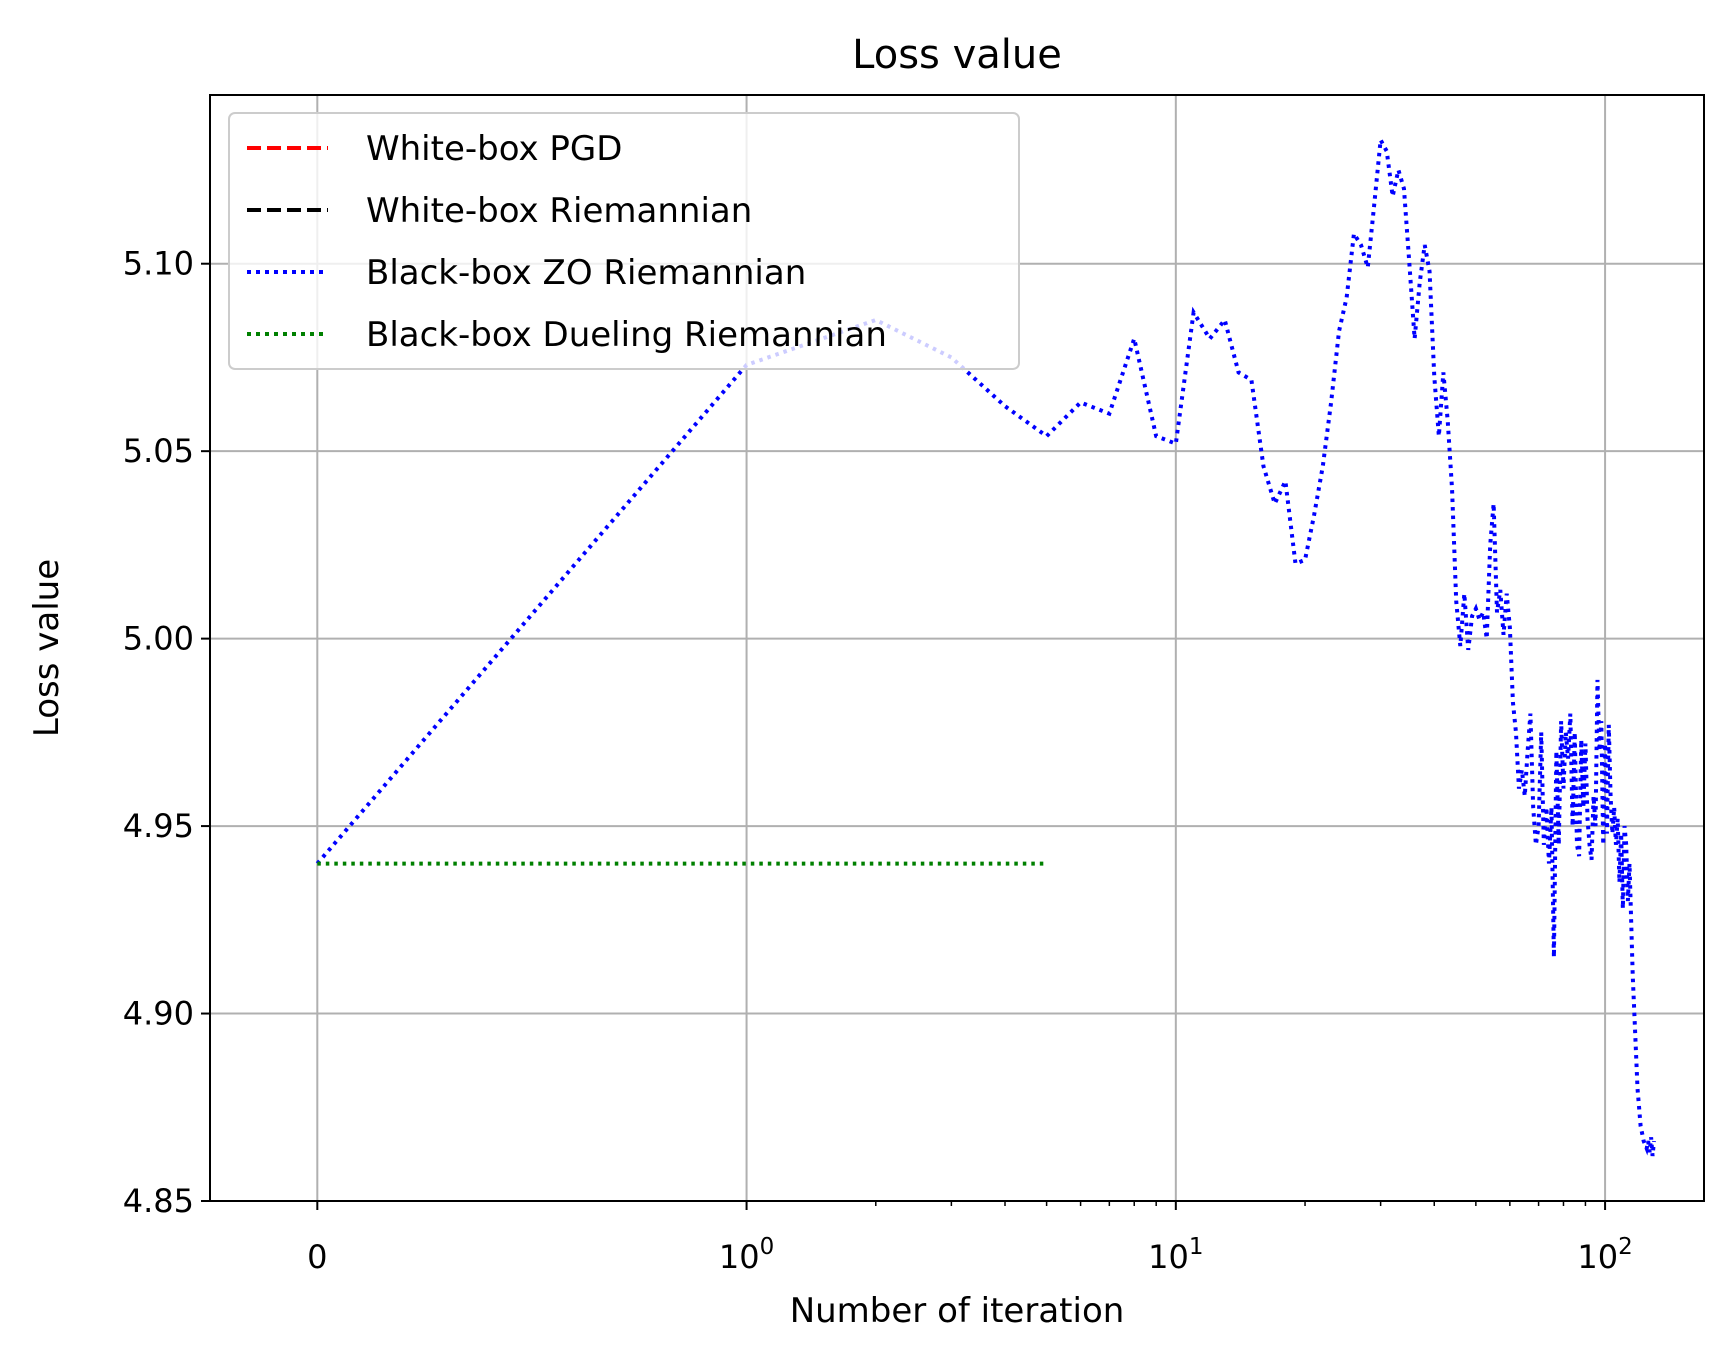 The height and width of the screenshot is (1358, 1726). I want to click on legend-box, so click(624, 241).